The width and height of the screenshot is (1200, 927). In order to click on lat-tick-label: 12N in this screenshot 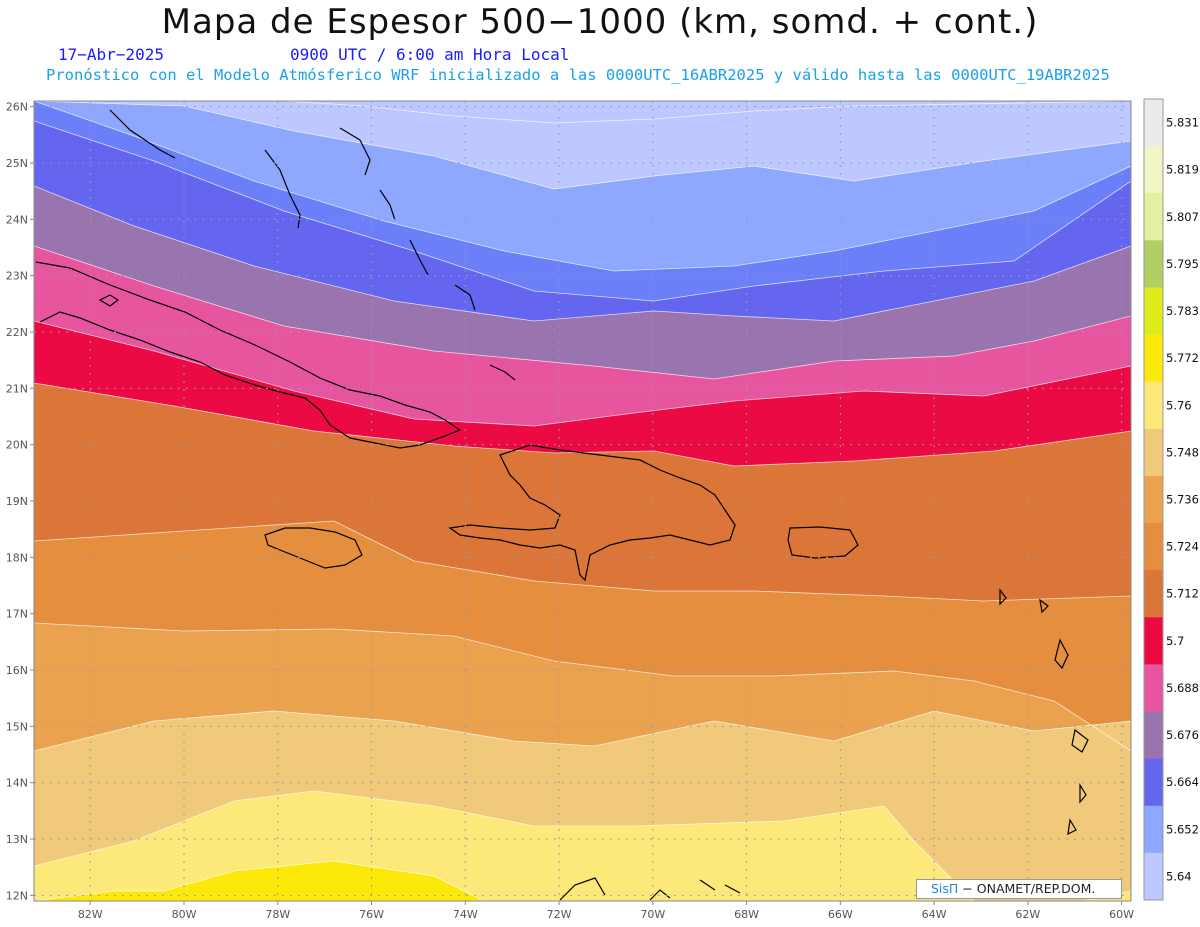, I will do `click(17, 895)`.